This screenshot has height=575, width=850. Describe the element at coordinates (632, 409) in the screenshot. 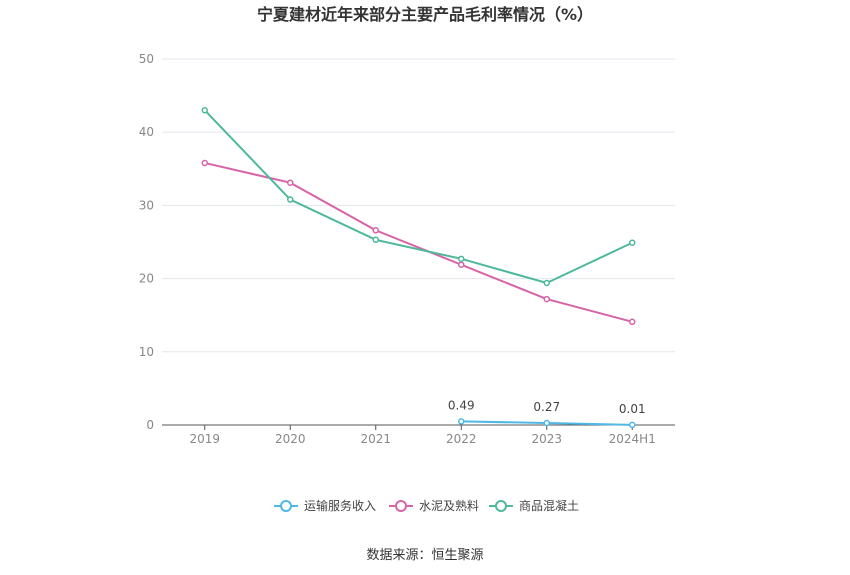

I see `data-label: 0.01` at that location.